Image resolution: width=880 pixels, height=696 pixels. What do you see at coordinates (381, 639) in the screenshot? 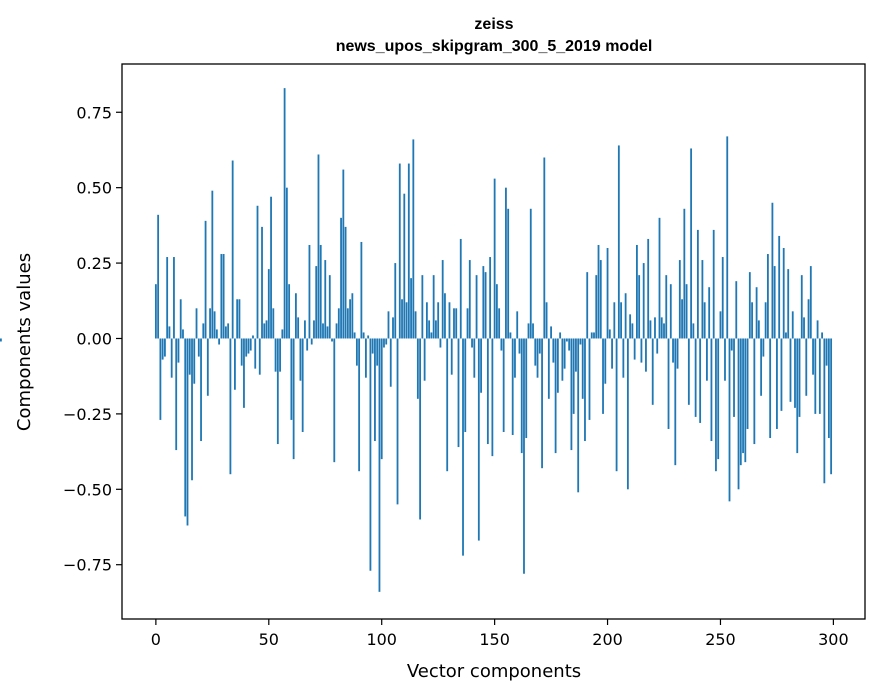
I see `x-tick-label: 100` at bounding box center [381, 639].